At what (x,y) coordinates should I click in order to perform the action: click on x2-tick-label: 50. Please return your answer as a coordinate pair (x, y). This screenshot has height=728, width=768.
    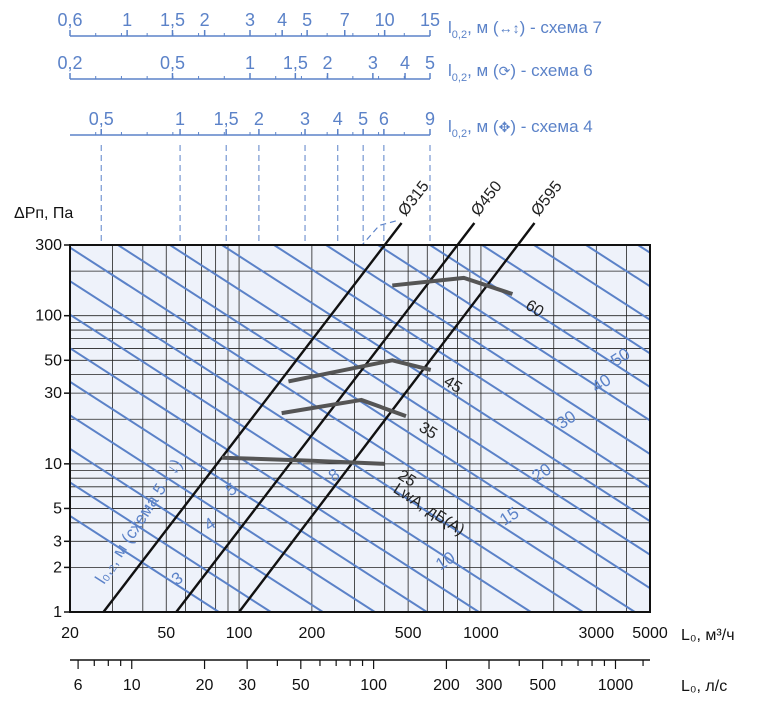
    Looking at the image, I should click on (301, 685).